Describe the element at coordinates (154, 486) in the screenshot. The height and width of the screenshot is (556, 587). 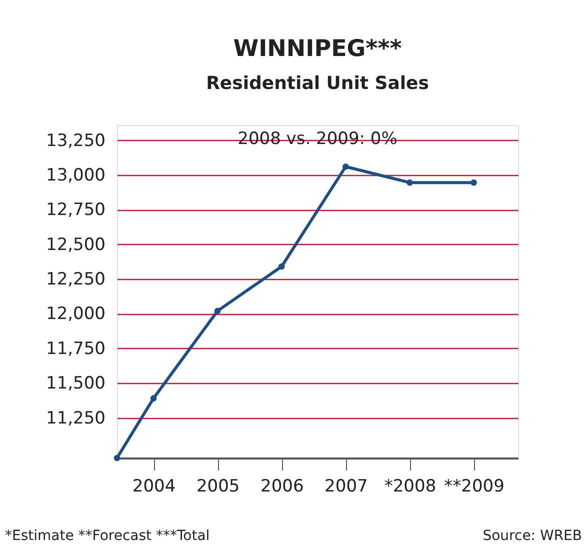
I see `x-tick-label: 2004` at that location.